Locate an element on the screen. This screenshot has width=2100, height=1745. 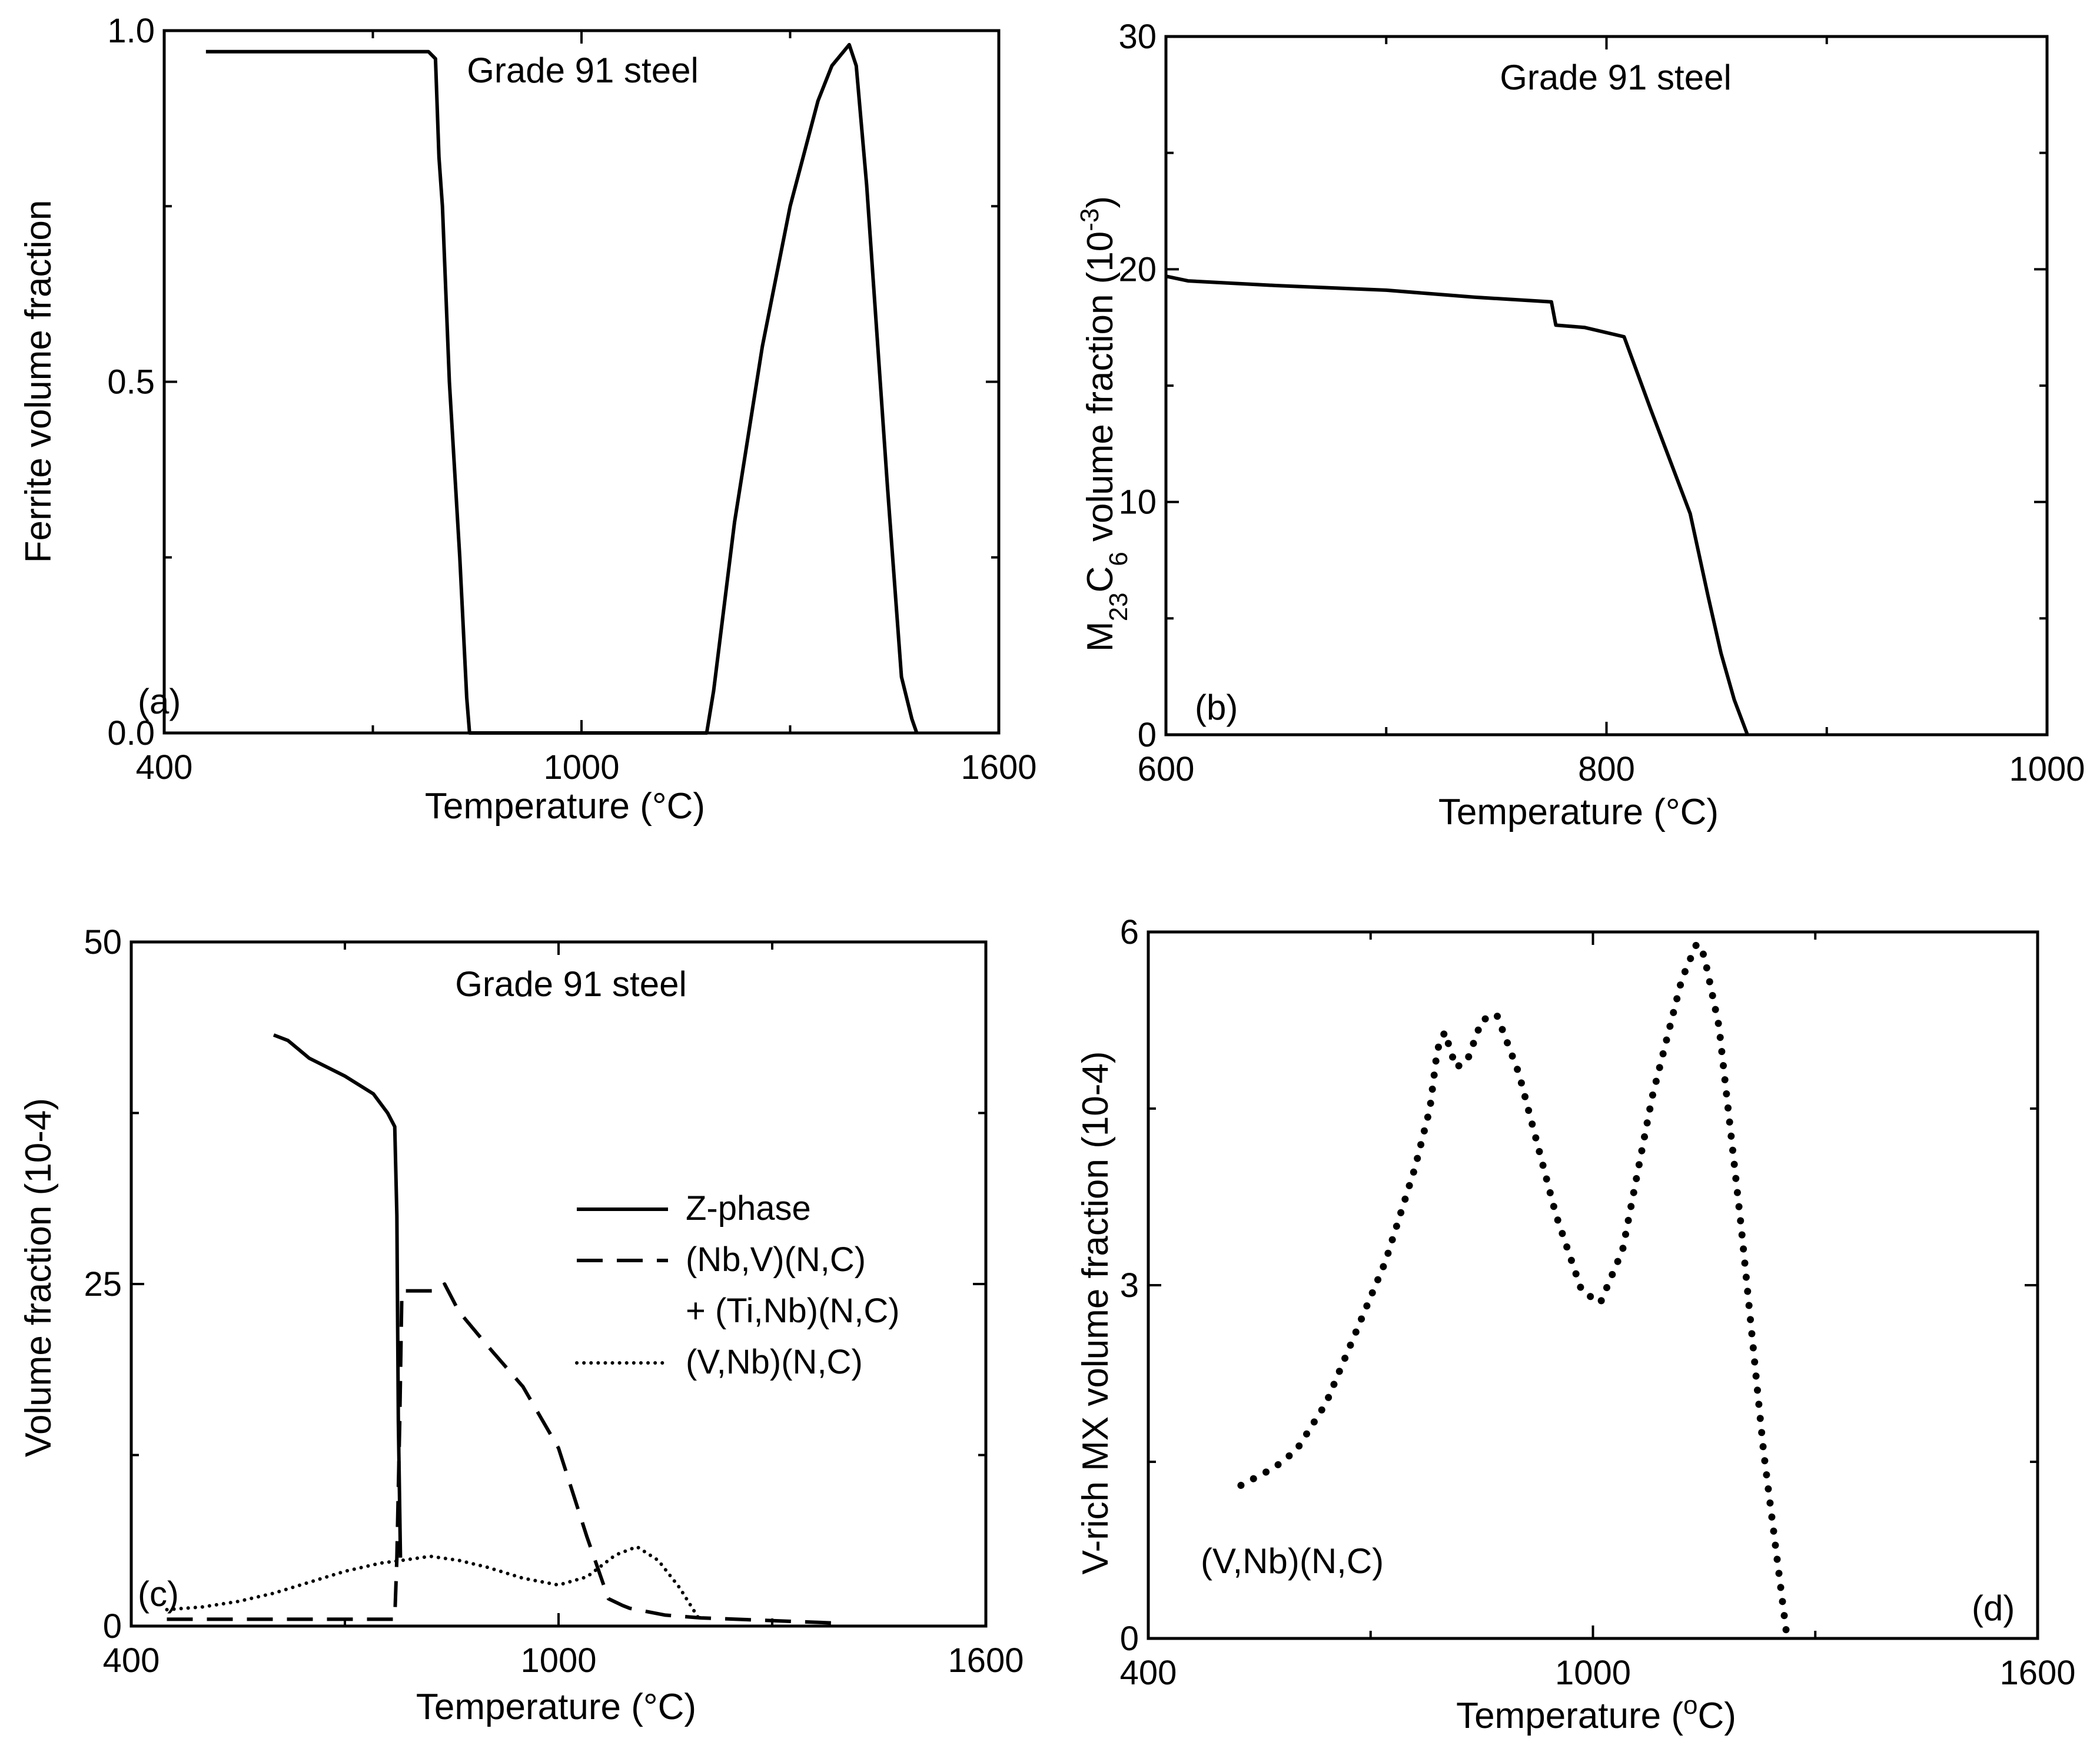
x-tick-label: 800 is located at coordinates (1606, 769).